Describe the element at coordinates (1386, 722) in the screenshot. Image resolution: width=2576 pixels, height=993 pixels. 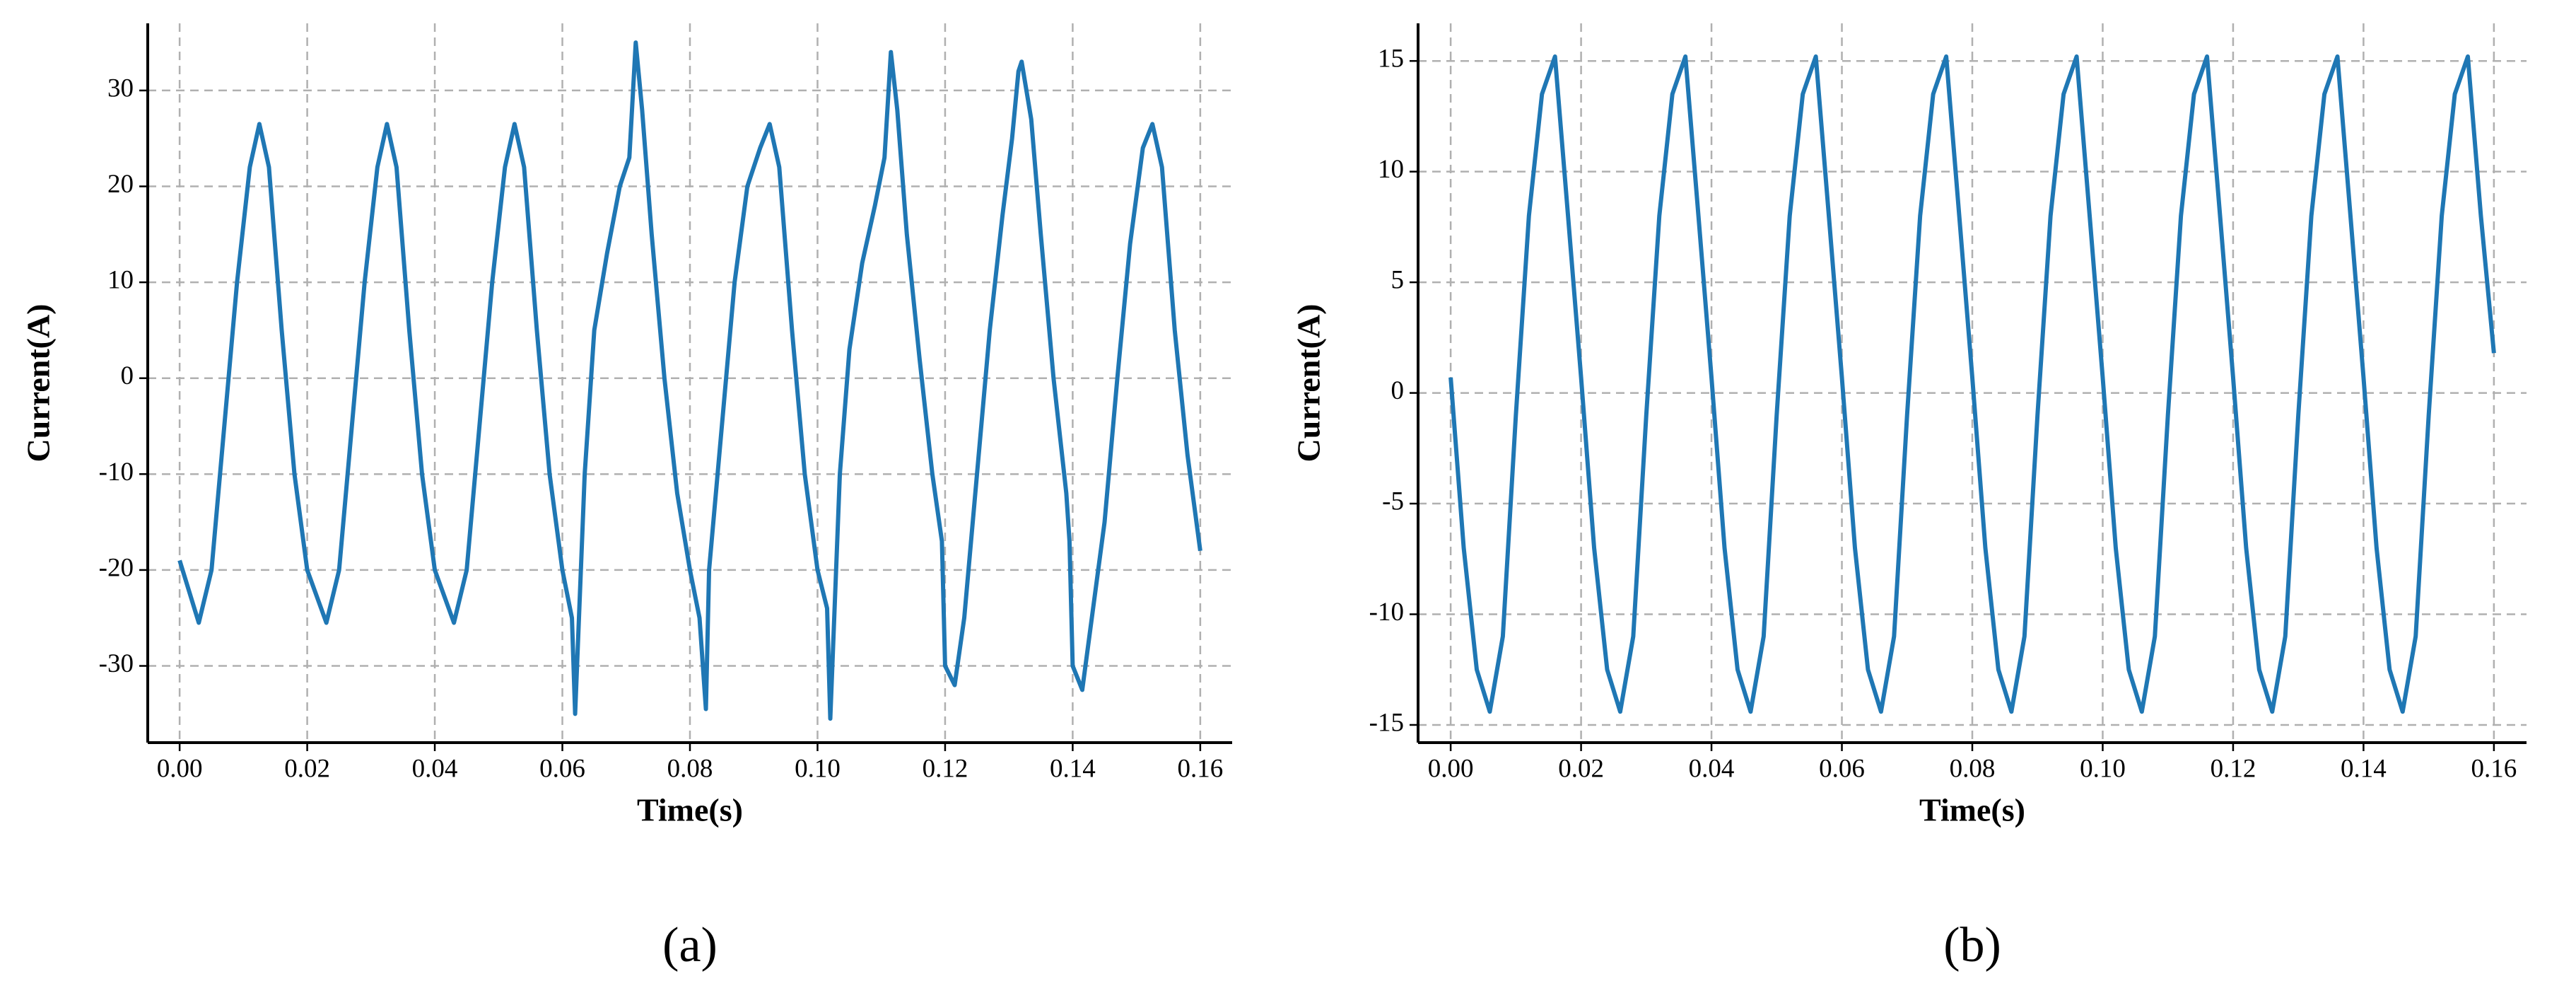
I see `y-tick-label: -15` at that location.